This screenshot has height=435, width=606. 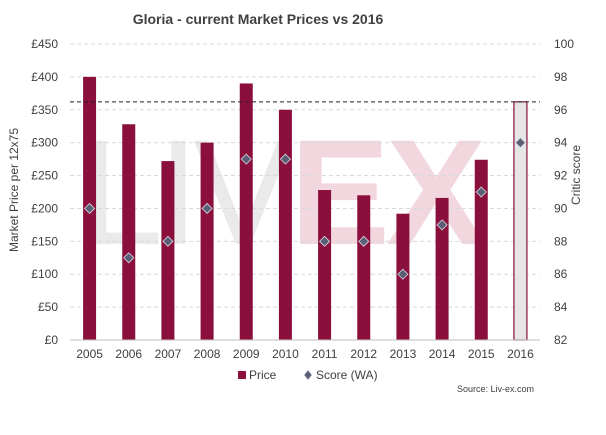 I want to click on x-tick-label: 2007, so click(x=168, y=354).